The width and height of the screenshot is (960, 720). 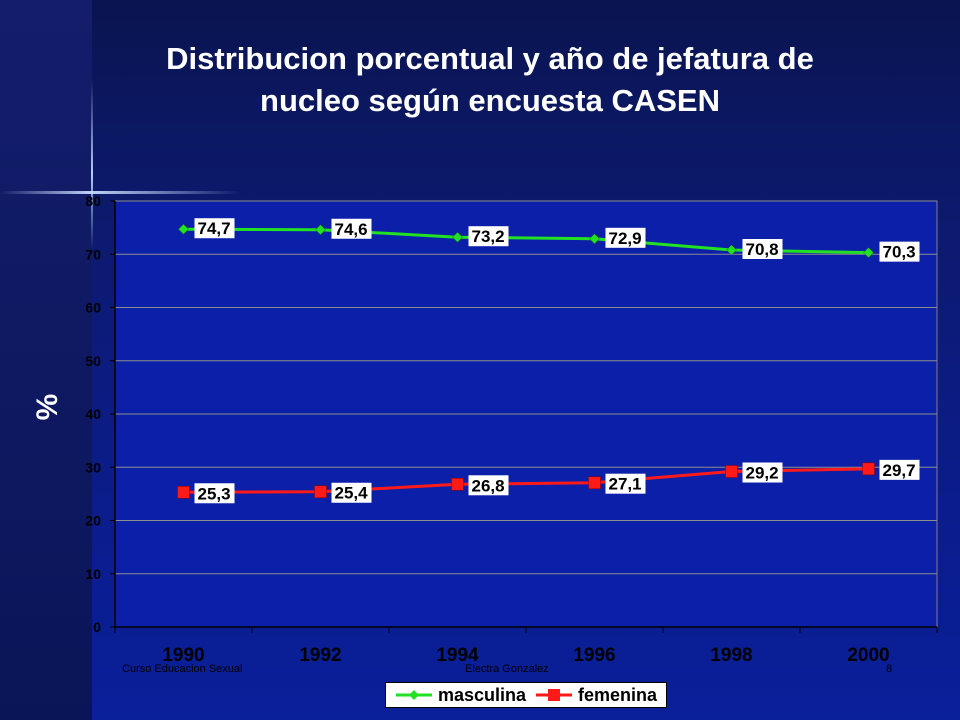 What do you see at coordinates (731, 655) in the screenshot?
I see `x-tick-label-1998: 1998` at bounding box center [731, 655].